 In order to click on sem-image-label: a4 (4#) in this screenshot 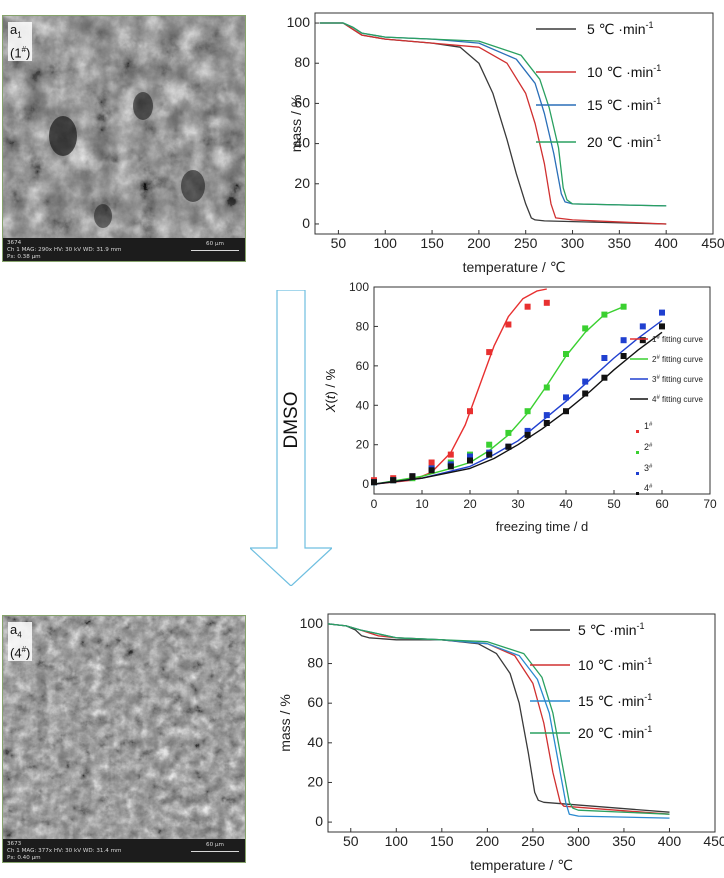, I will do `click(20, 641)`.